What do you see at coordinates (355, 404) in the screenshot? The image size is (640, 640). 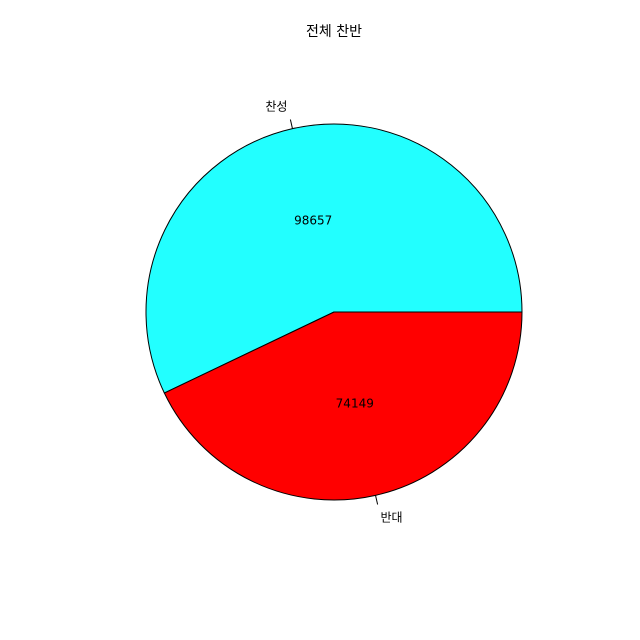 I see `pie-slice-value-2: 74149` at bounding box center [355, 404].